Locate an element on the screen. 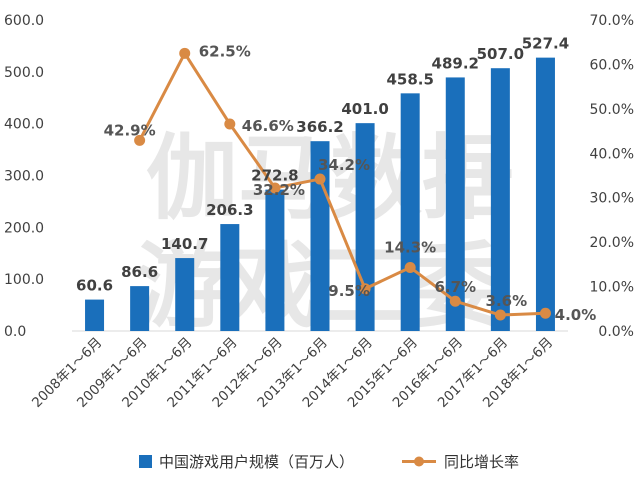 The height and width of the screenshot is (489, 640). left-axis-tick-label: 200.0 is located at coordinates (24, 228).